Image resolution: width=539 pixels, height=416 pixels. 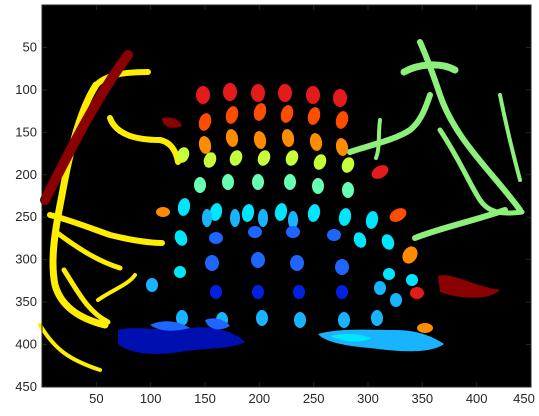 I want to click on y-tick-label: 250, so click(x=26, y=216).